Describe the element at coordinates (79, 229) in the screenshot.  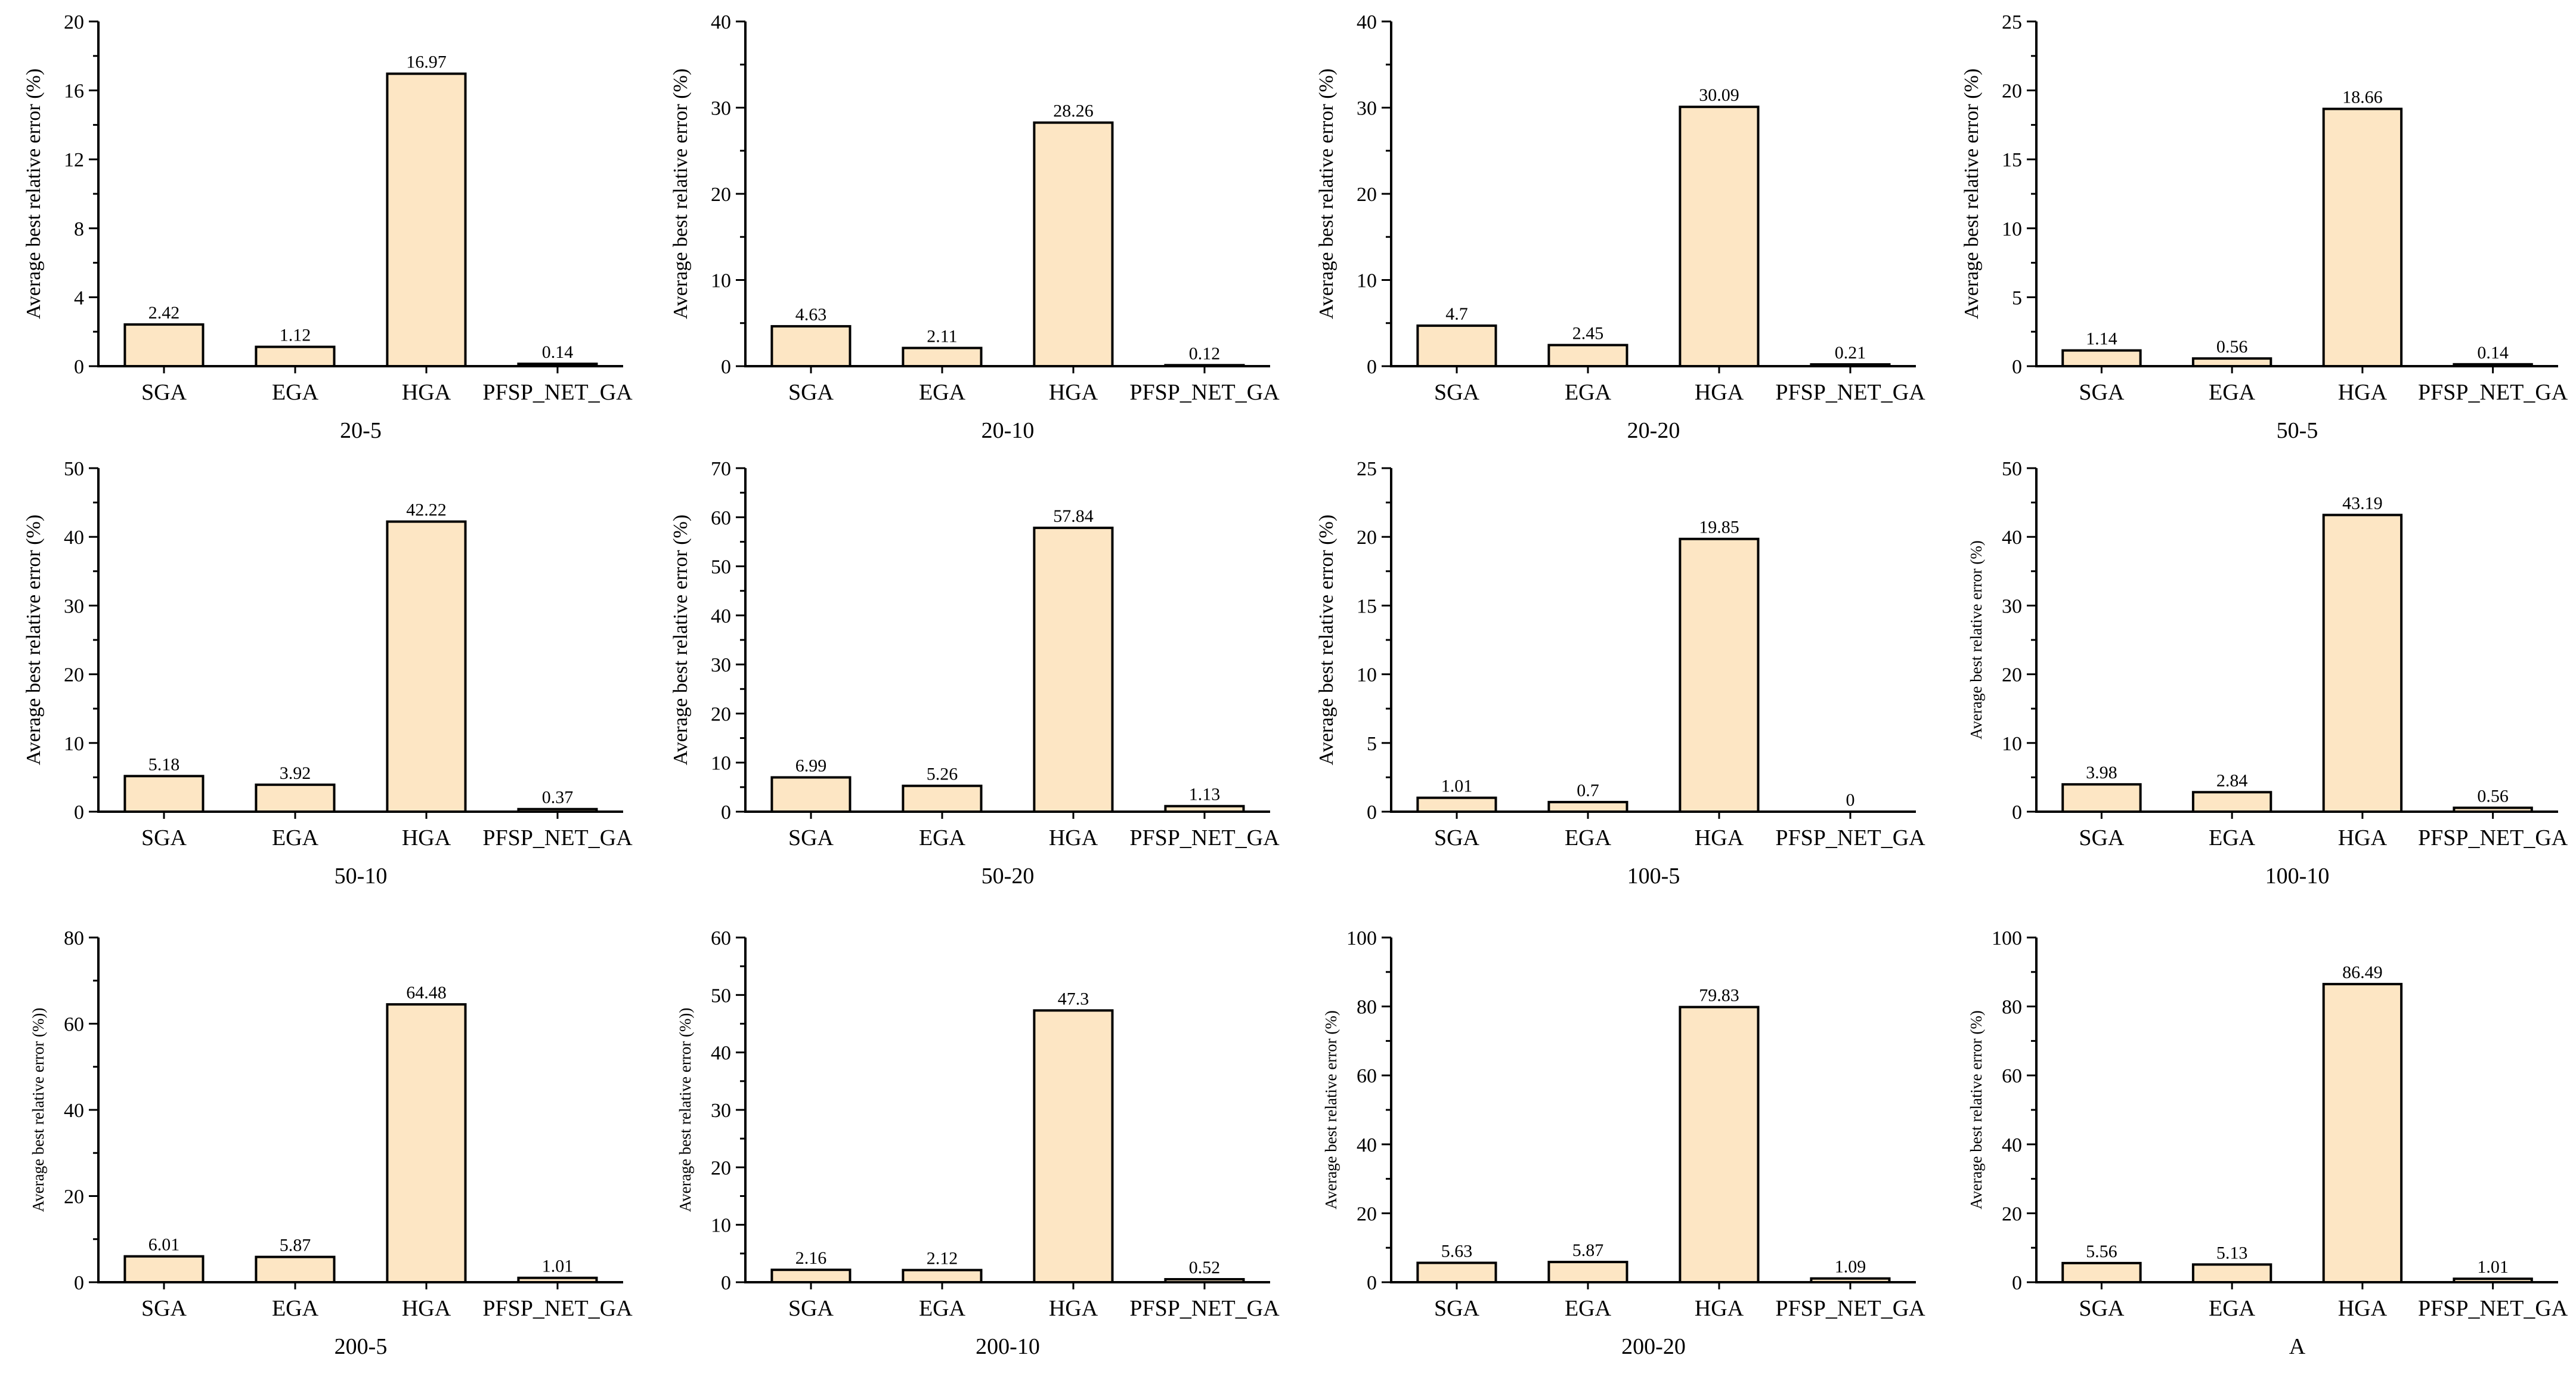
I see `y-tick-label: 8` at that location.